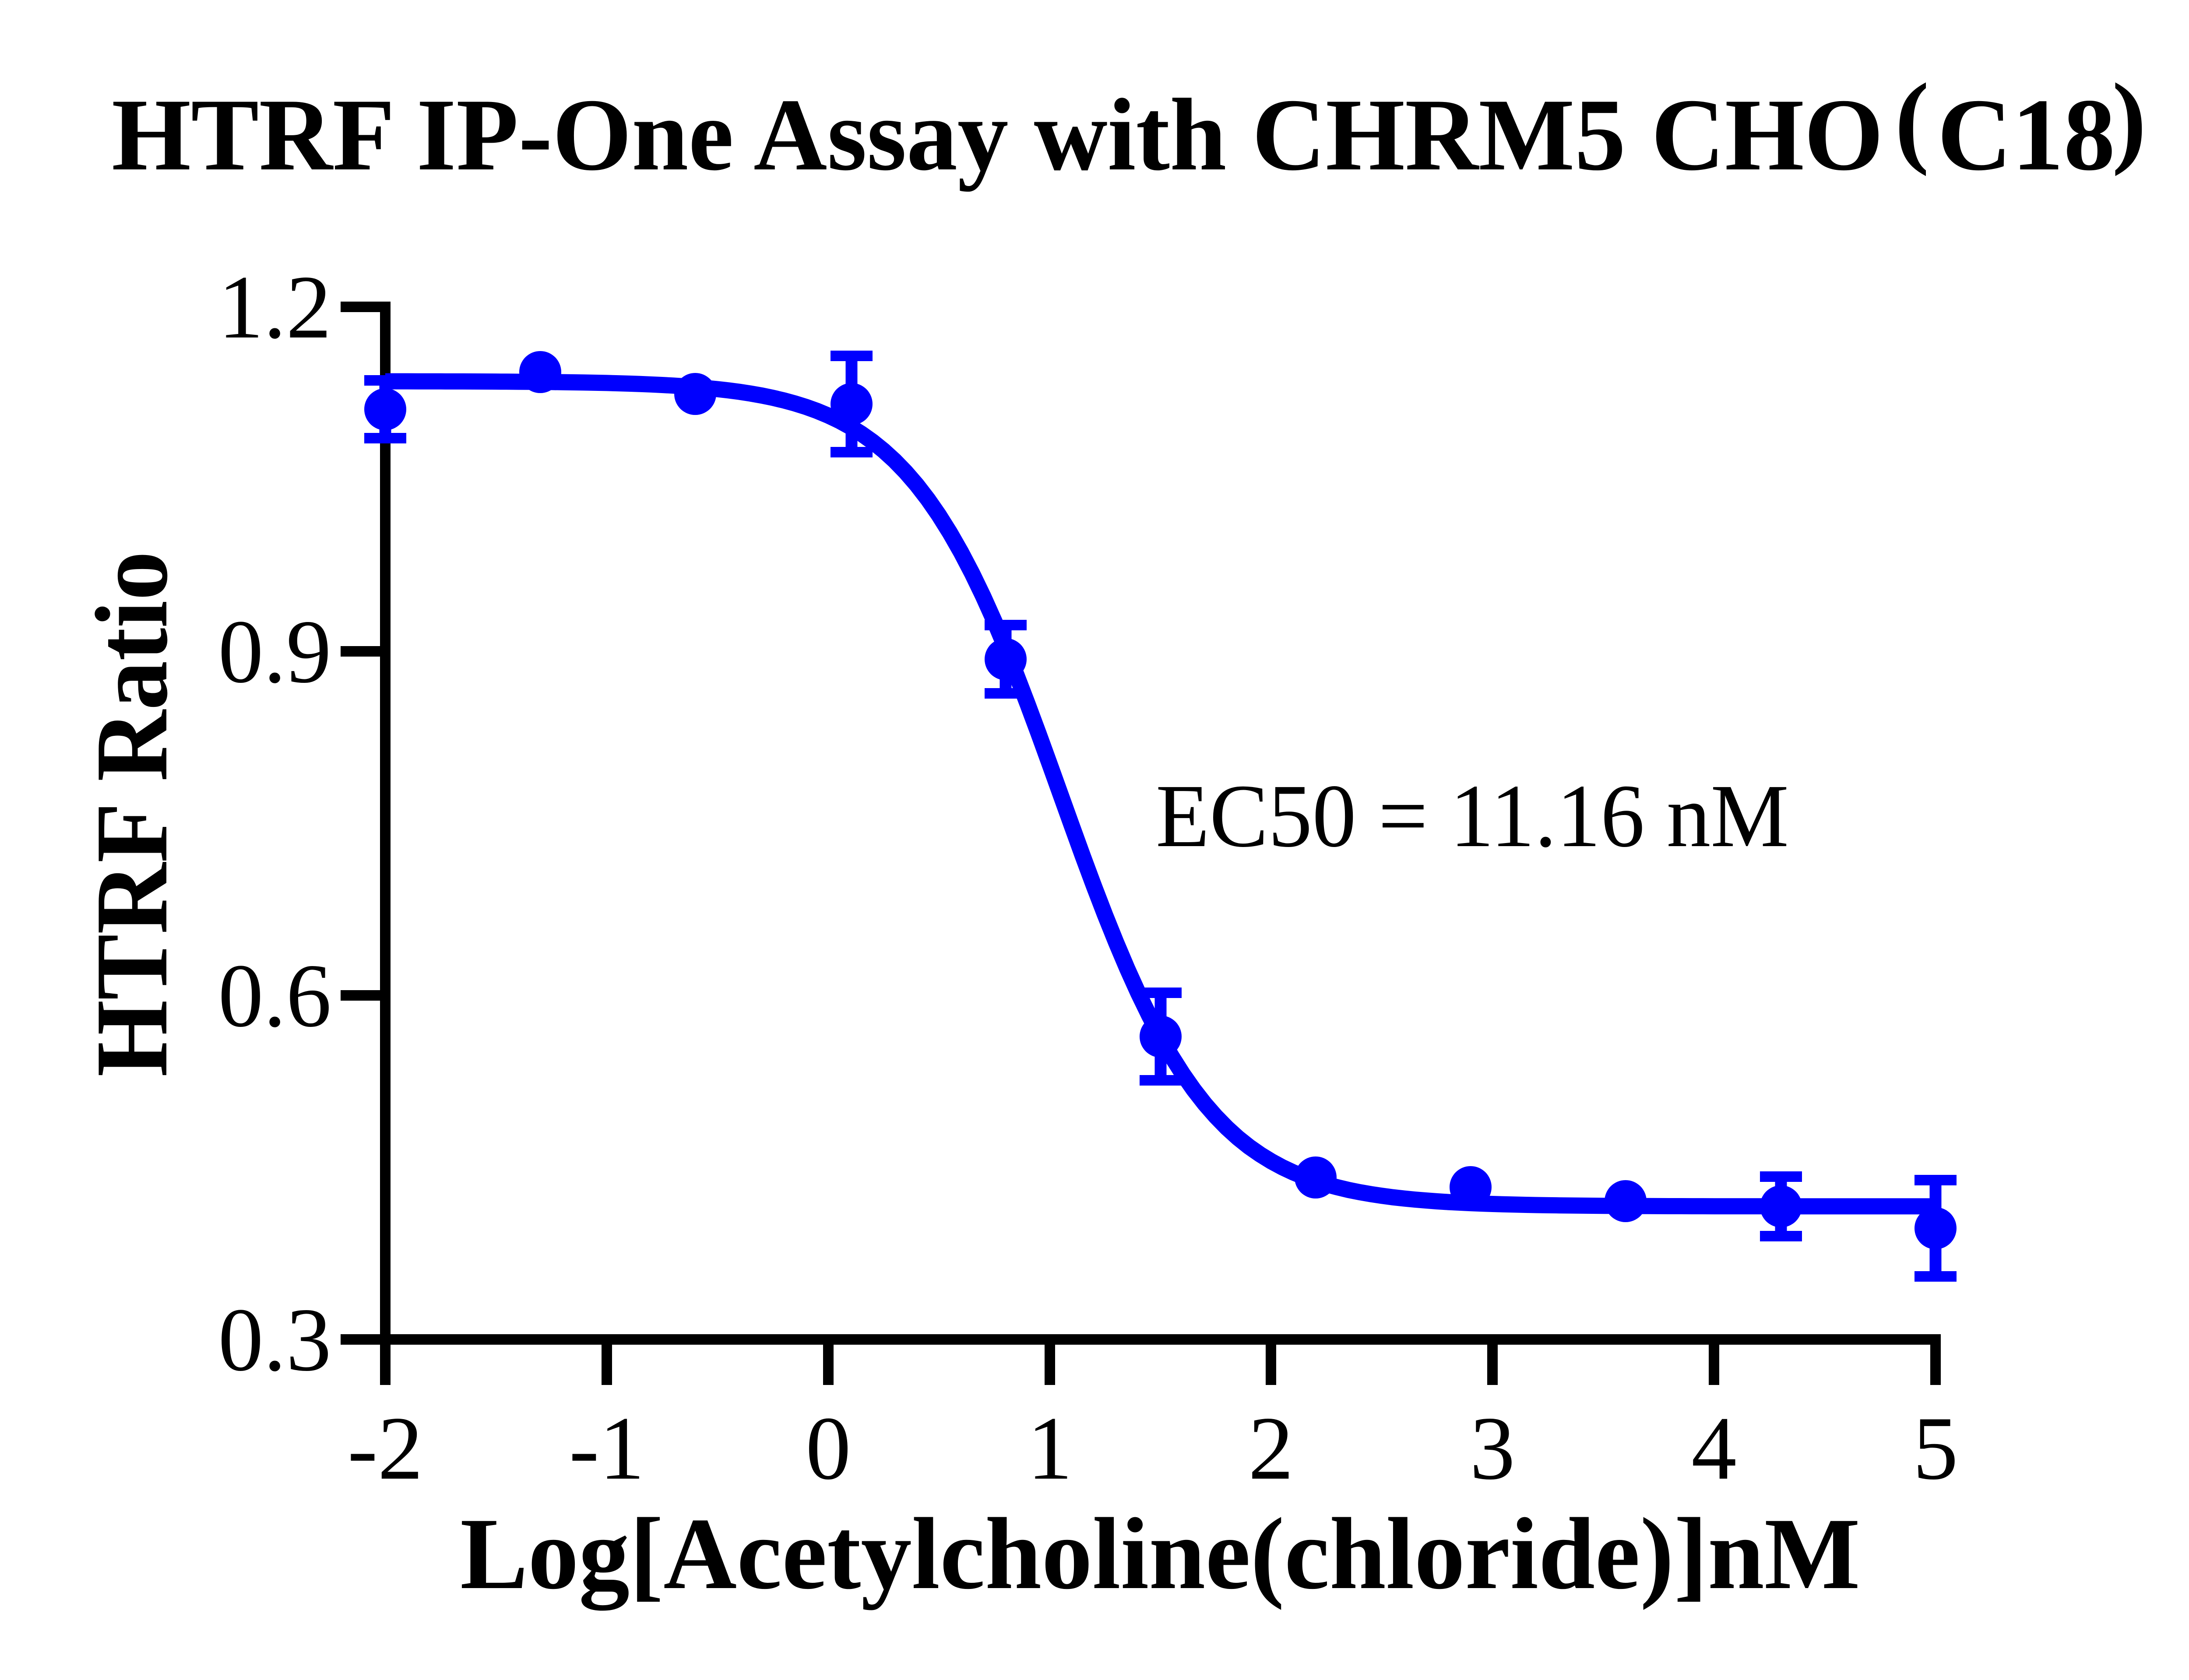  I want to click on svg-text: 1, so click(1050, 1448).